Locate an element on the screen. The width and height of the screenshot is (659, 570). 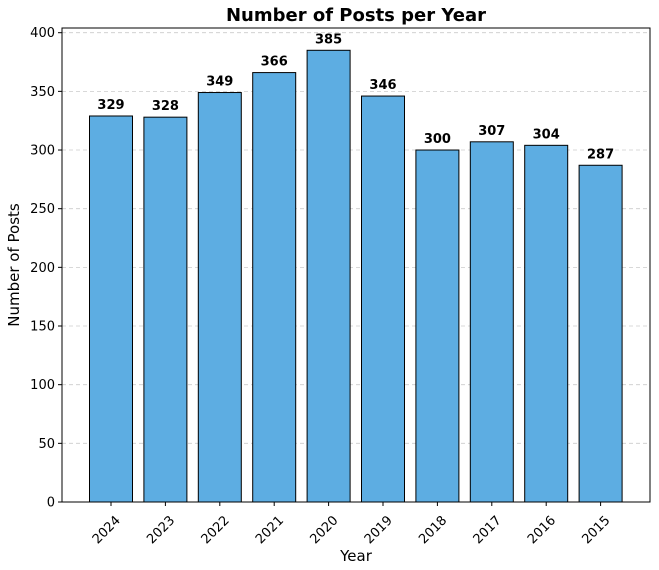
x-axis-label: Year is located at coordinates (356, 556).